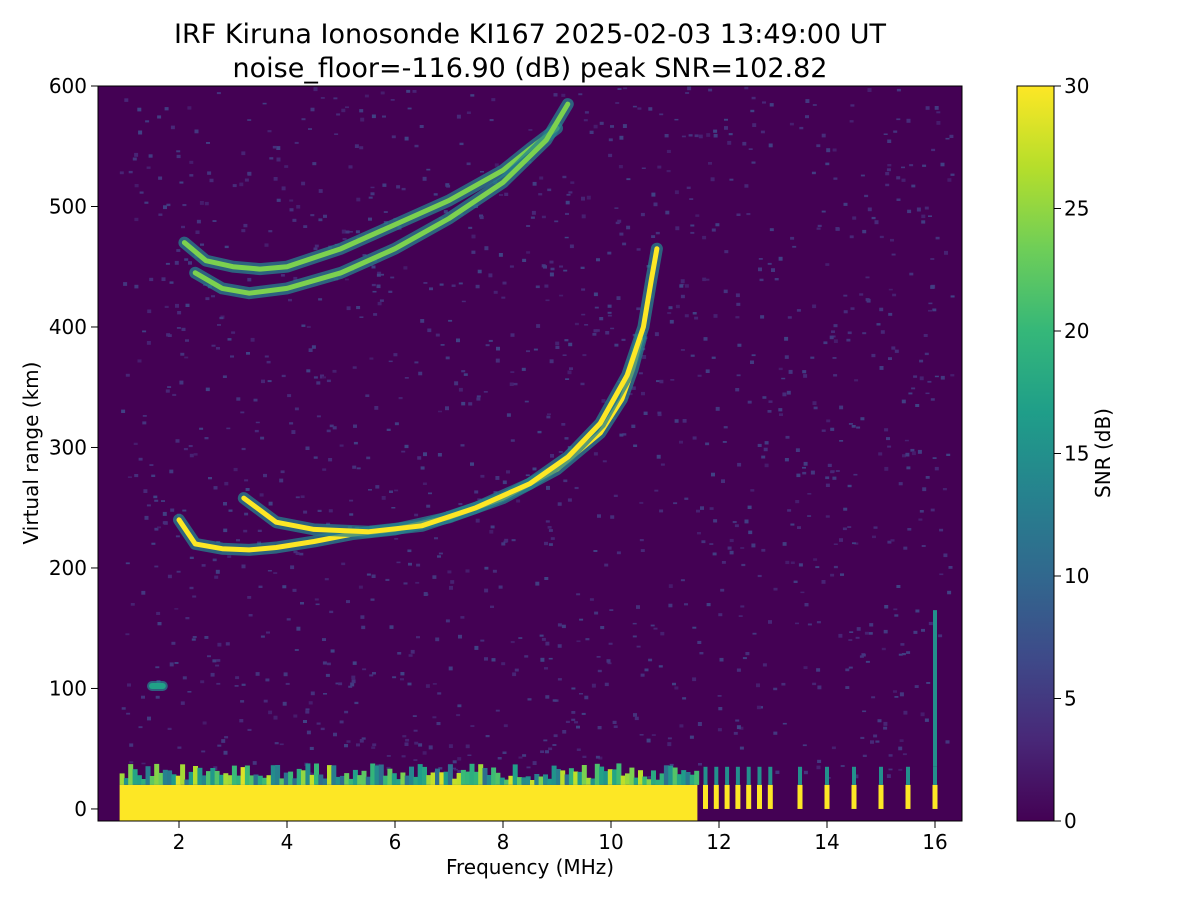 The image size is (1200, 900). Describe the element at coordinates (759, 775) in the screenshot. I see `pulse-fringe` at that location.